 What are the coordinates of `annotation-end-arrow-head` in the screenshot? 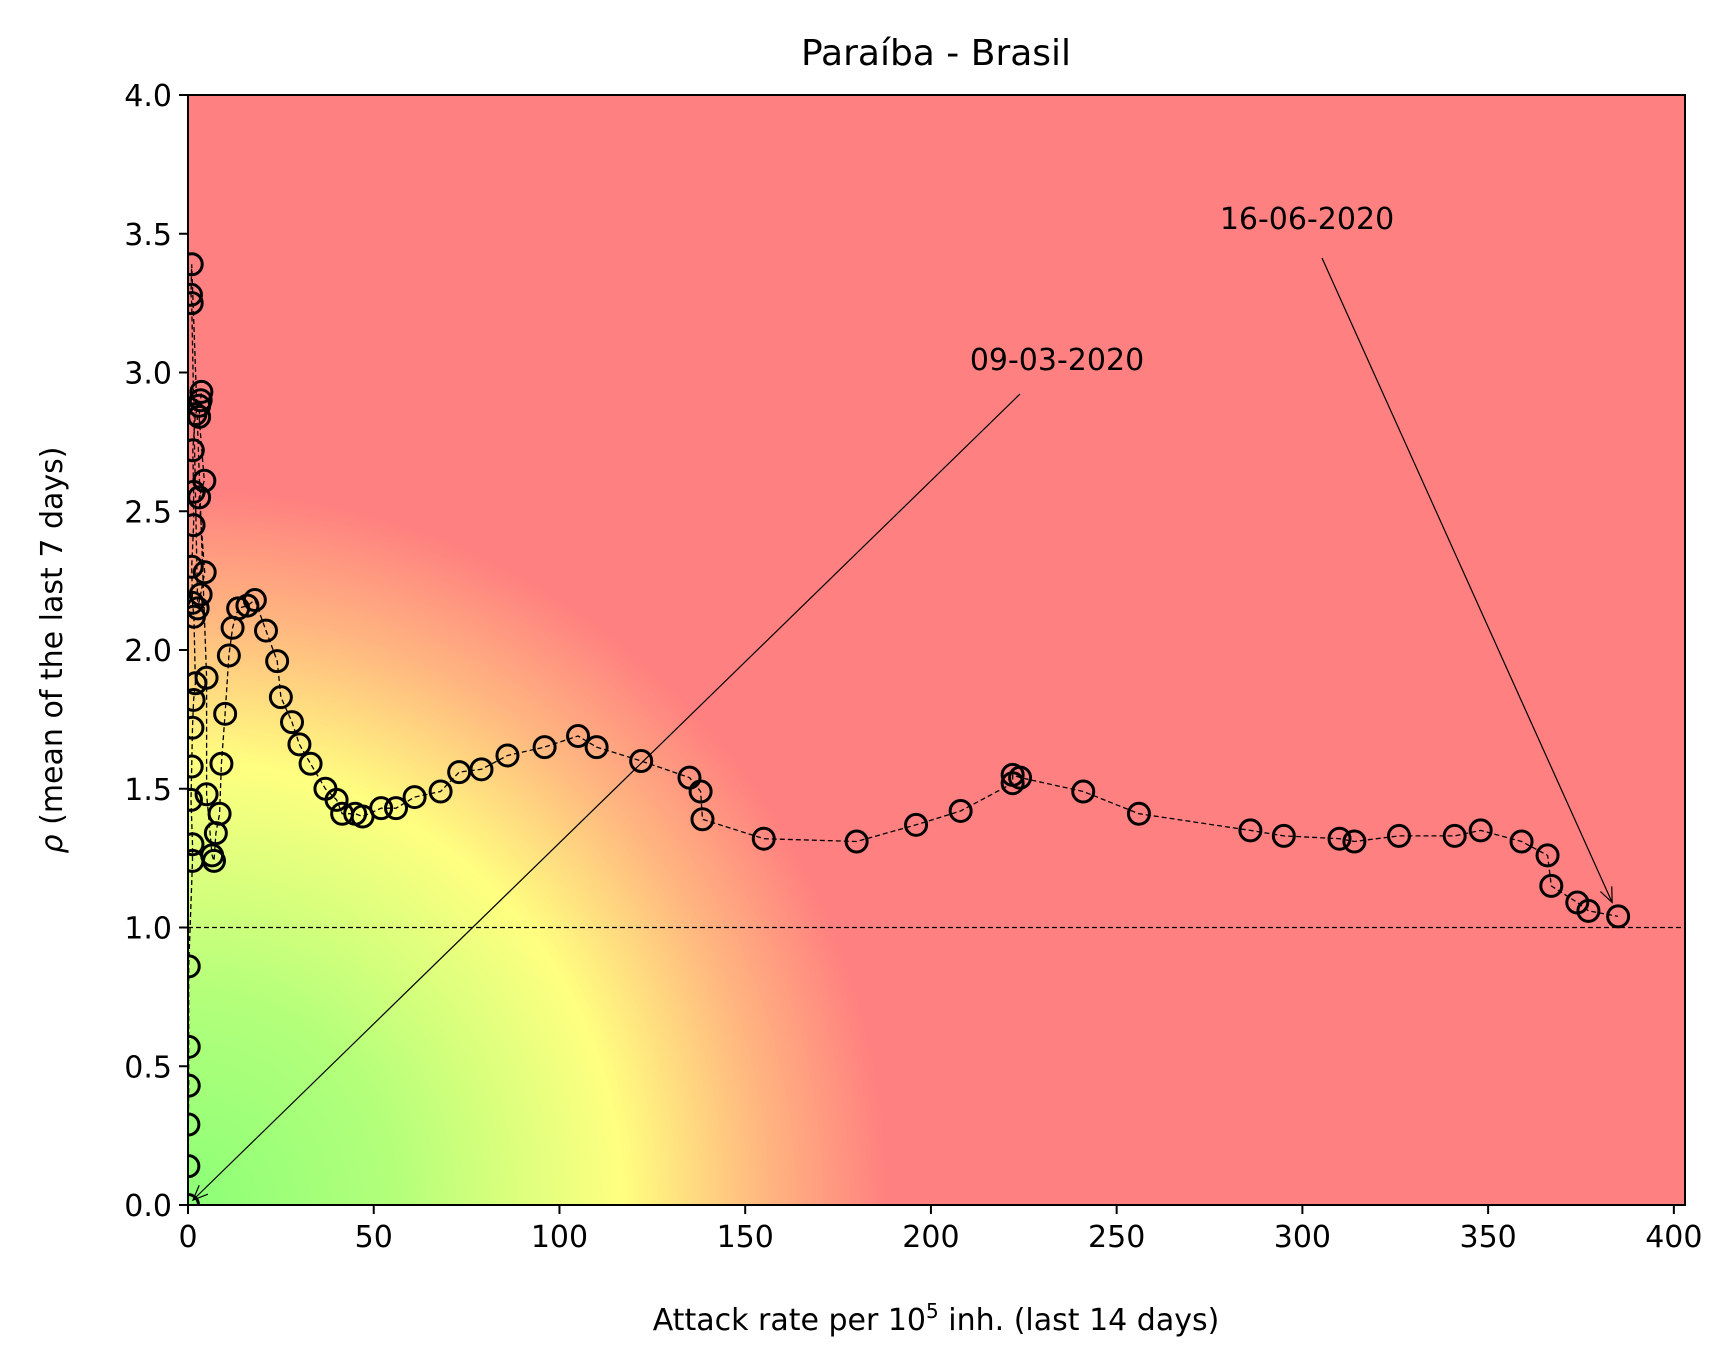 It's located at (1606, 895).